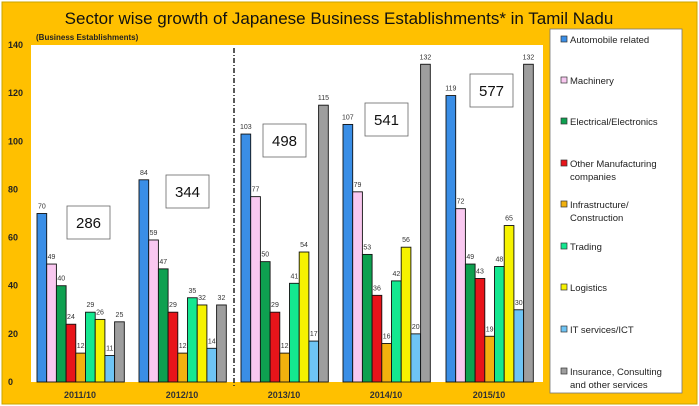 Image resolution: width=699 pixels, height=406 pixels. What do you see at coordinates (614, 122) in the screenshot?
I see `legend-label: Electrical/Electronics` at bounding box center [614, 122].